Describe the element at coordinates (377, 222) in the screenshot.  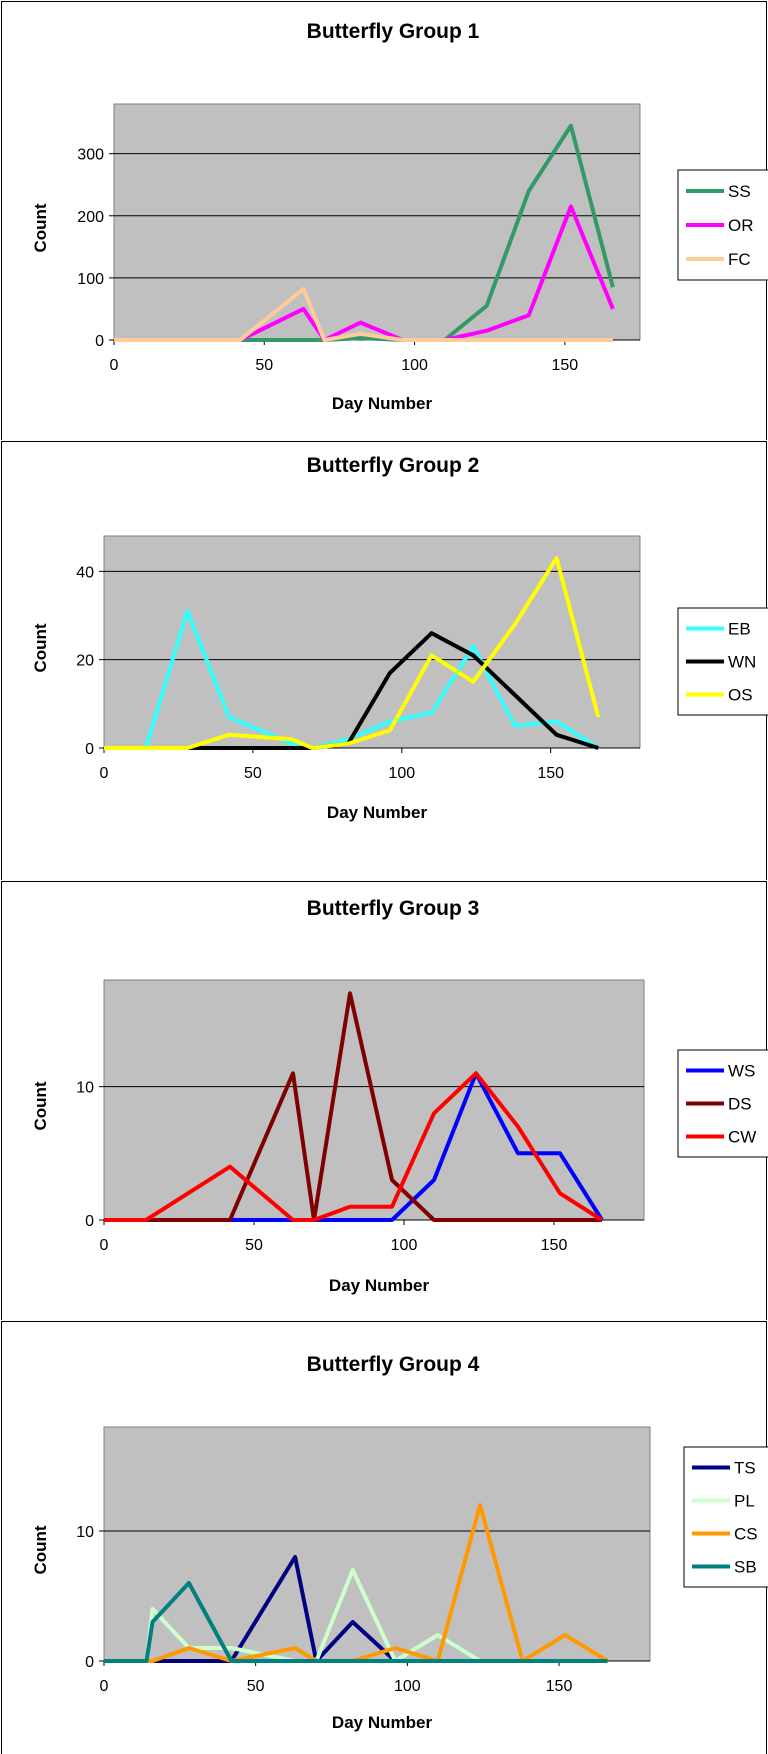
I see `plot-area` at that location.